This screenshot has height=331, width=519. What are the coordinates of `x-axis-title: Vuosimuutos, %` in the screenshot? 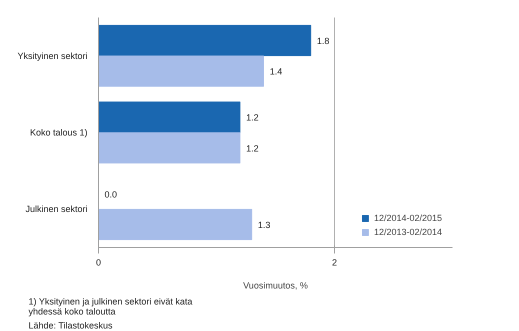 It's located at (275, 285).